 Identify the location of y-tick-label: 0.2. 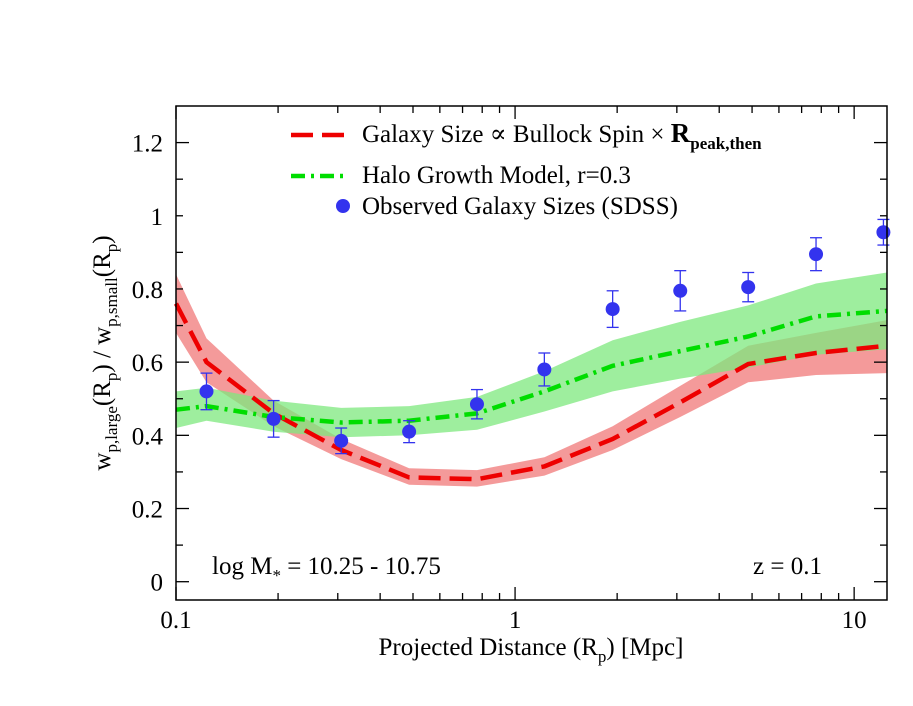
(147, 510).